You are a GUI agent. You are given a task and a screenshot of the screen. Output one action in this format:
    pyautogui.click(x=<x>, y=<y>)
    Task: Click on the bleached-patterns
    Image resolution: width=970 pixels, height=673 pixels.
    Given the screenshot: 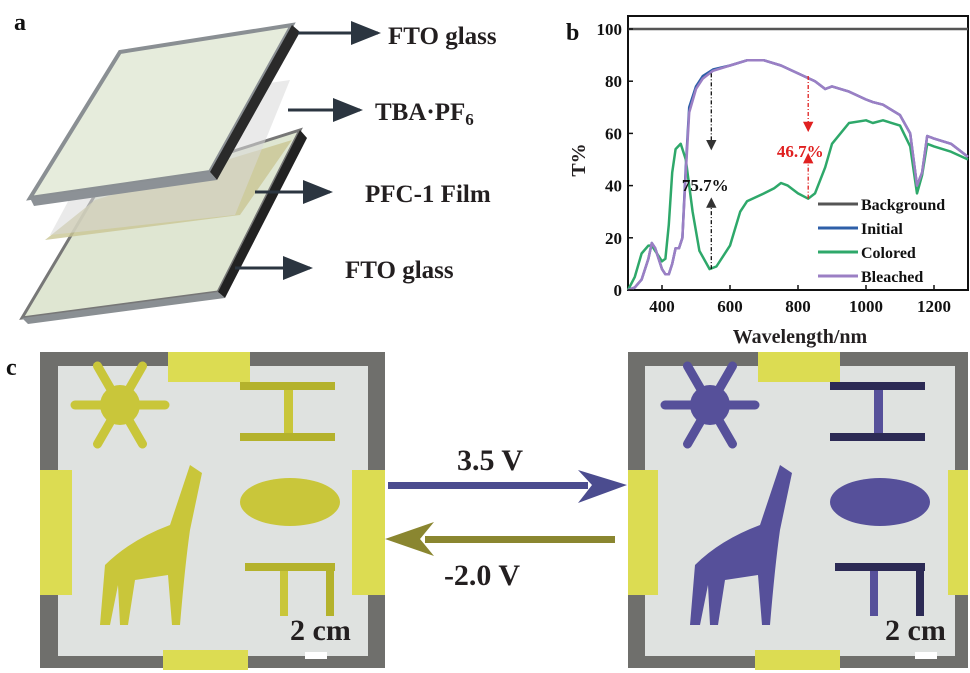 What is the action you would take?
    pyautogui.click(x=205, y=493)
    